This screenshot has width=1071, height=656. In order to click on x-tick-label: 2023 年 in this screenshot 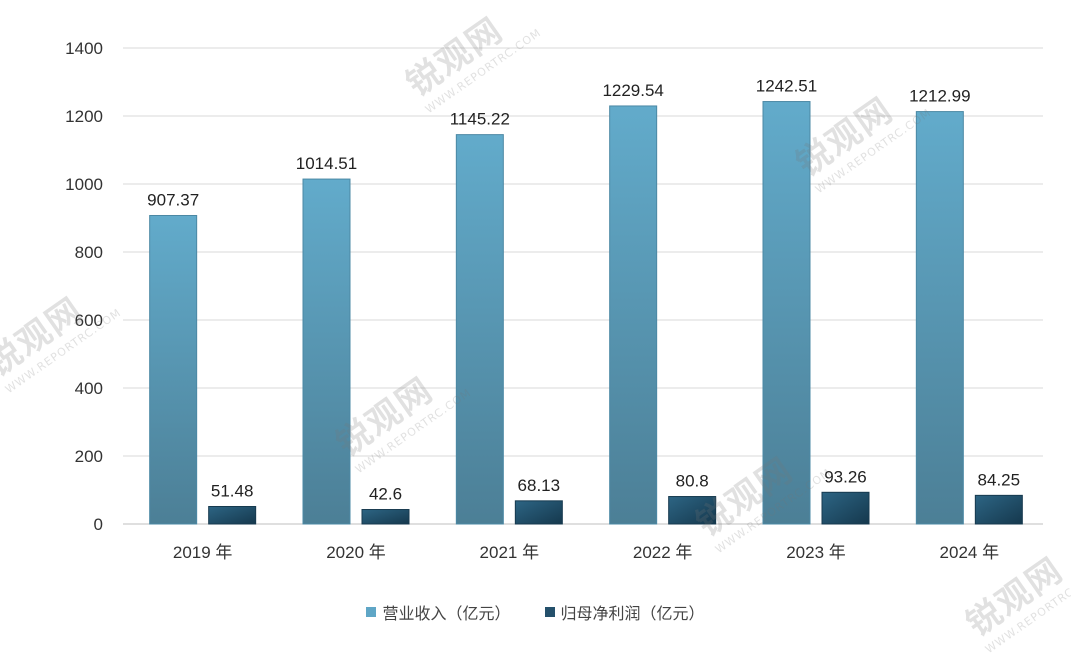, I will do `click(816, 552)`.